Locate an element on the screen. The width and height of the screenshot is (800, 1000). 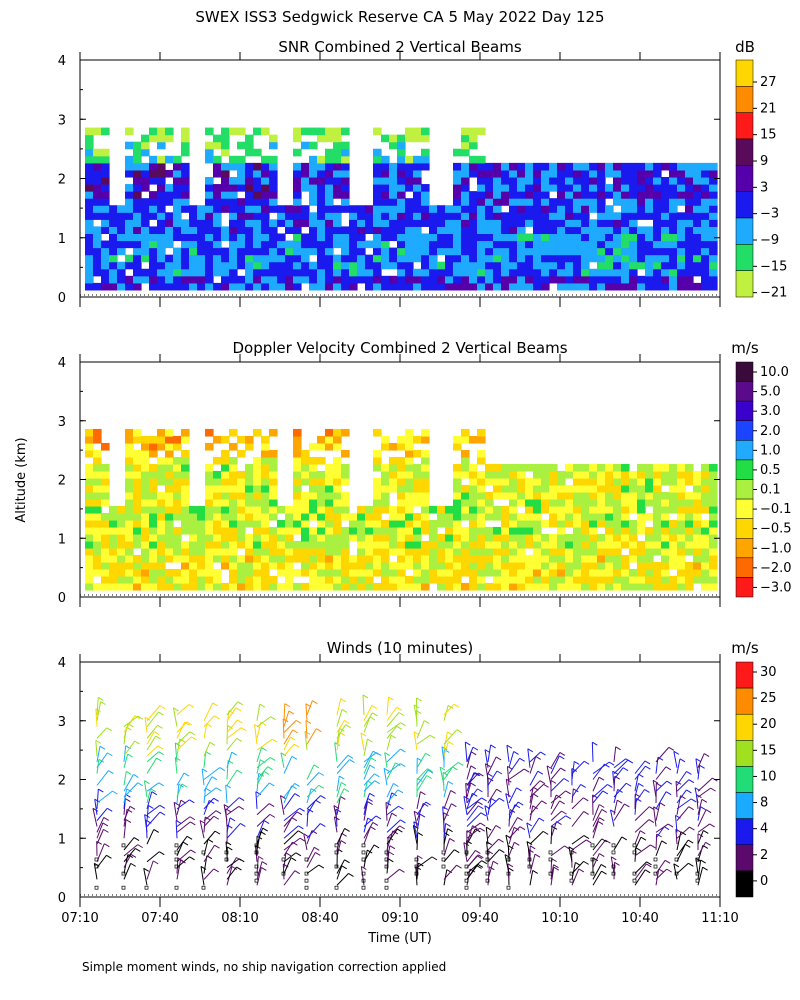
colorbar-label: −3.0 is located at coordinates (776, 587).